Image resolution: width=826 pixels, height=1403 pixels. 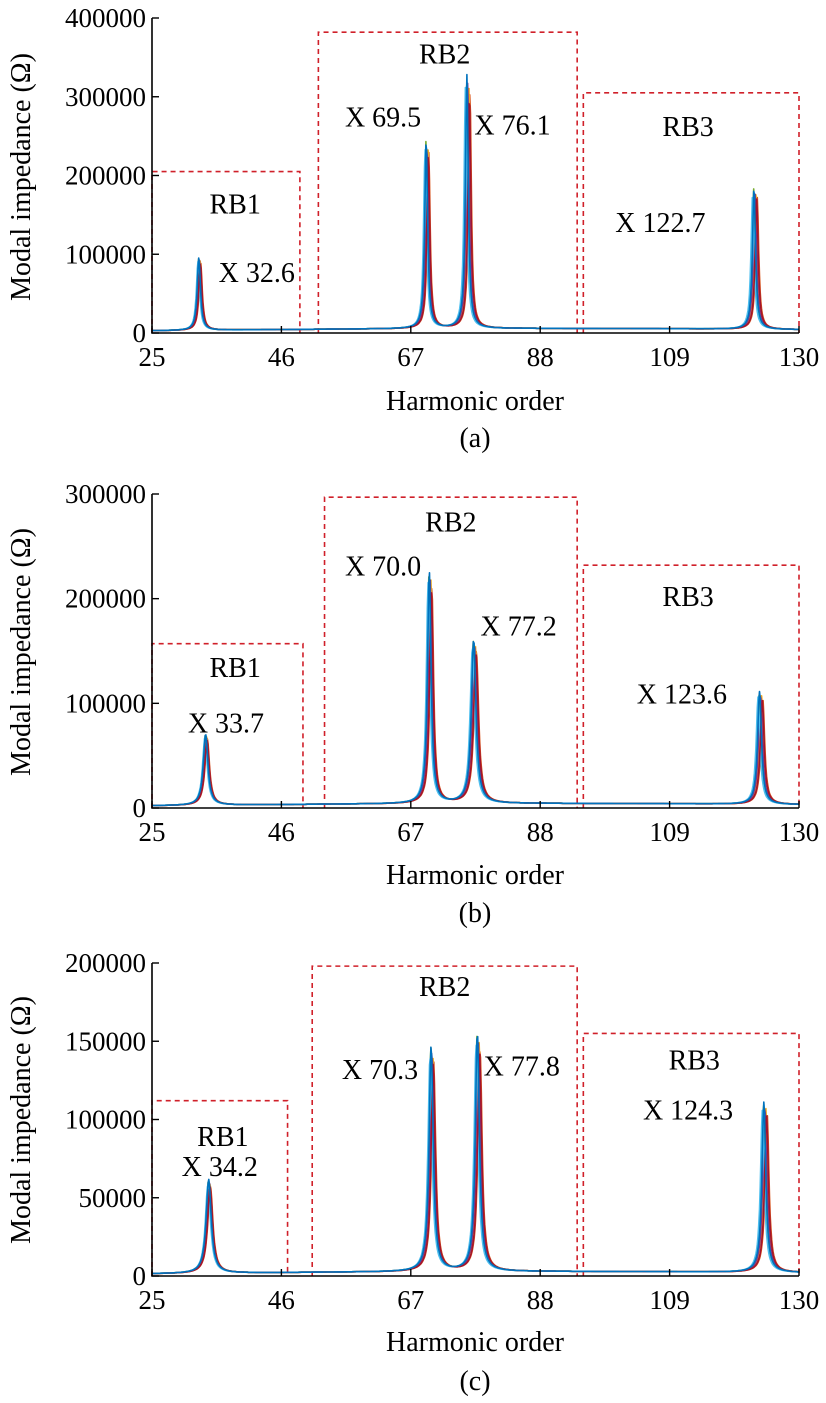 I want to click on panel-c-ytick-label: 200000, so click(x=105, y=963).